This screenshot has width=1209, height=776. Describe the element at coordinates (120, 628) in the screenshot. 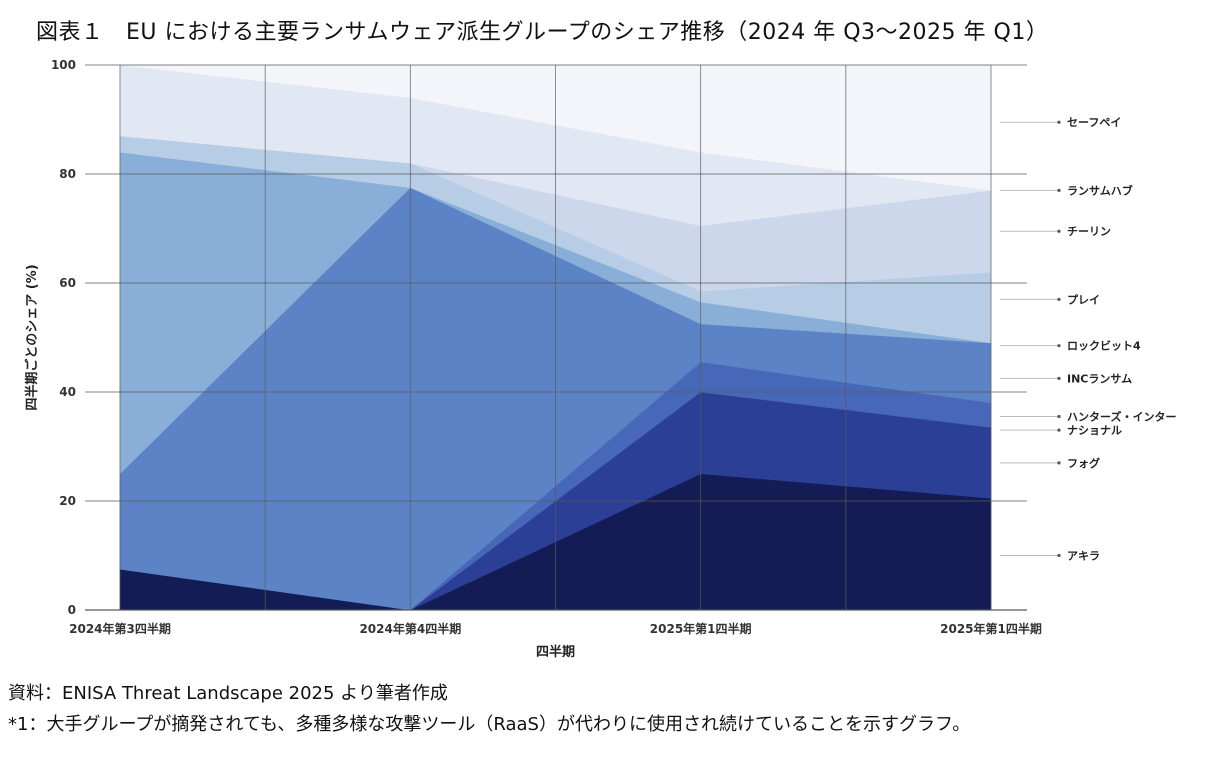

I see `x-tick-label: 2024年第3四半期` at that location.